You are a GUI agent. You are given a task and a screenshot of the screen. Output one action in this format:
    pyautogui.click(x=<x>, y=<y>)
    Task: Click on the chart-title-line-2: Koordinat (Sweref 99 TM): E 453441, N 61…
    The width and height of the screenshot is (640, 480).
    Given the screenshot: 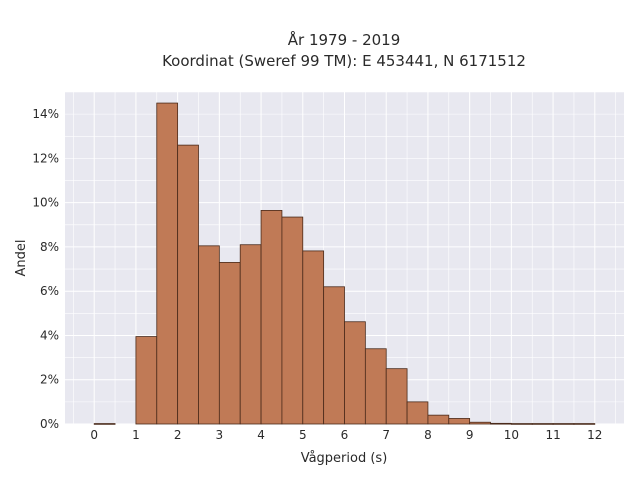 What is the action you would take?
    pyautogui.click(x=344, y=61)
    